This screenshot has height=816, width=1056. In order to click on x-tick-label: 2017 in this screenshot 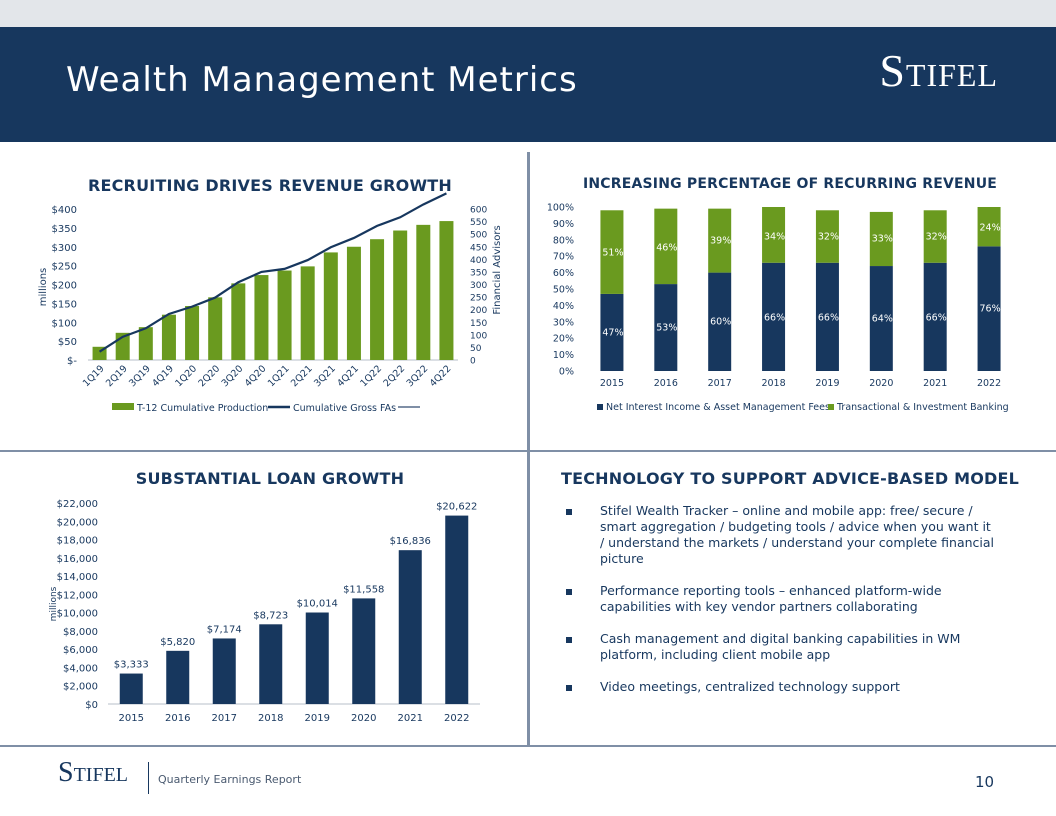, I will do `click(720, 383)`.